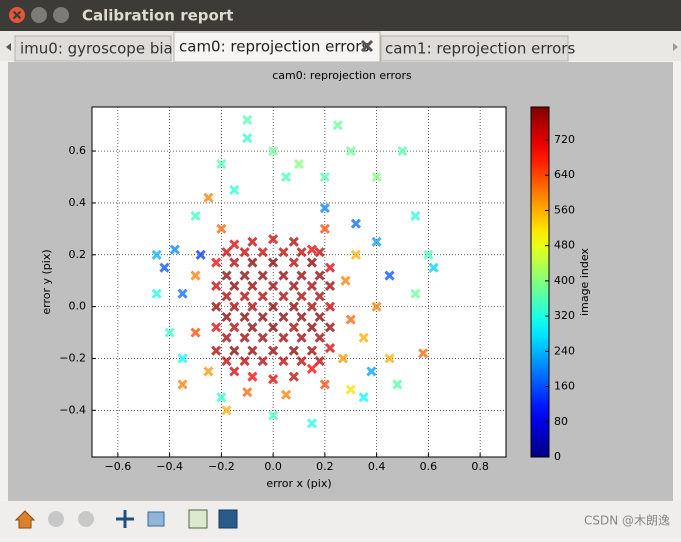  What do you see at coordinates (78, 306) in the screenshot?
I see `y-tick-label: 0.0` at bounding box center [78, 306].